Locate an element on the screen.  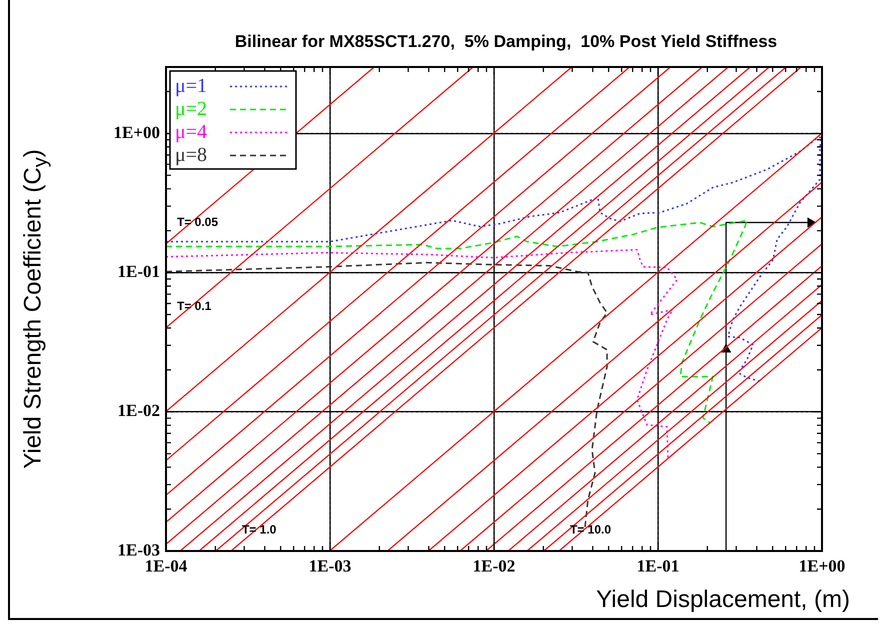
legend-label: μ=4 is located at coordinates (191, 131).